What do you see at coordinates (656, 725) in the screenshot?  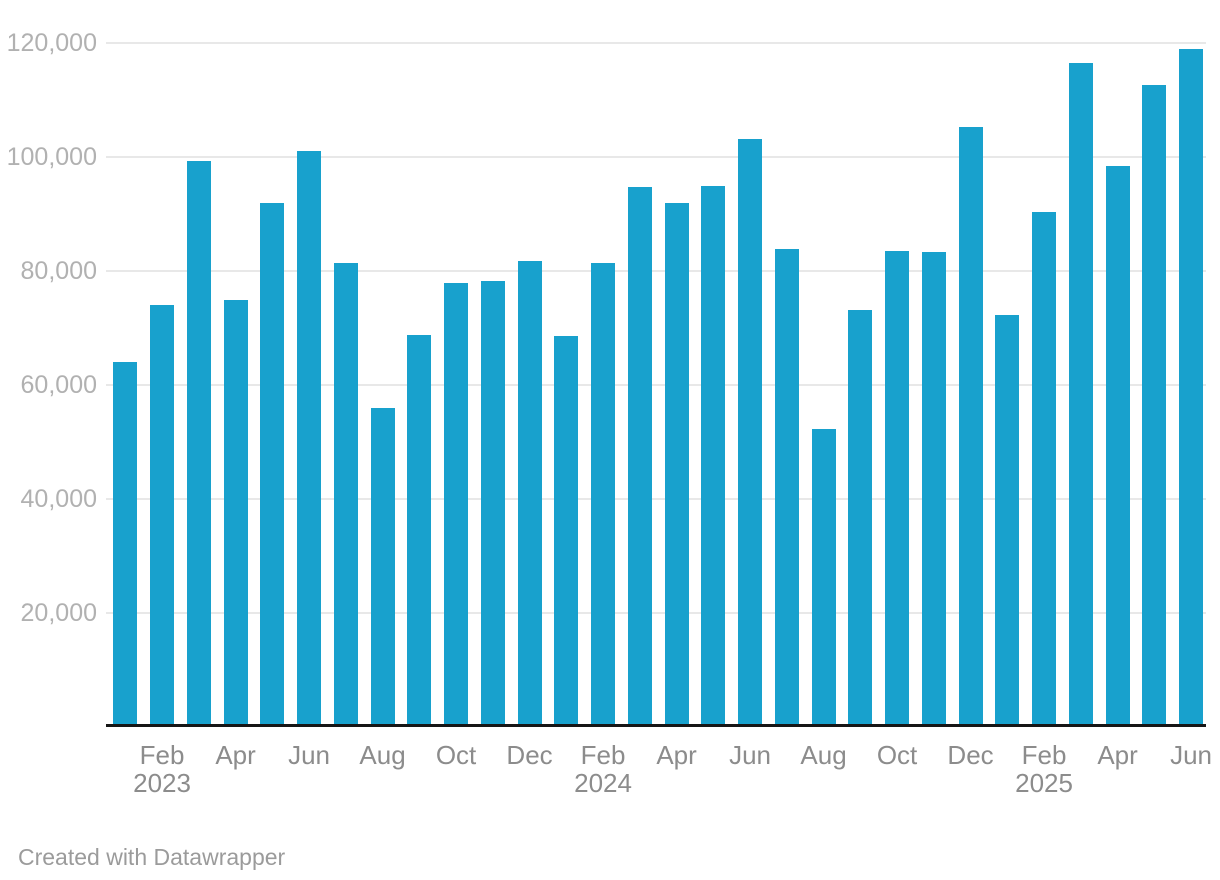 I see `x-axis-line` at bounding box center [656, 725].